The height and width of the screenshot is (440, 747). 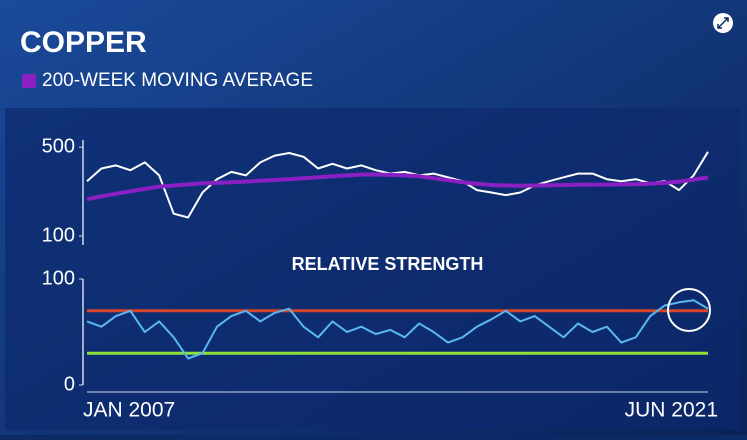 I want to click on x-tick-label: JUN 2021, so click(x=671, y=410).